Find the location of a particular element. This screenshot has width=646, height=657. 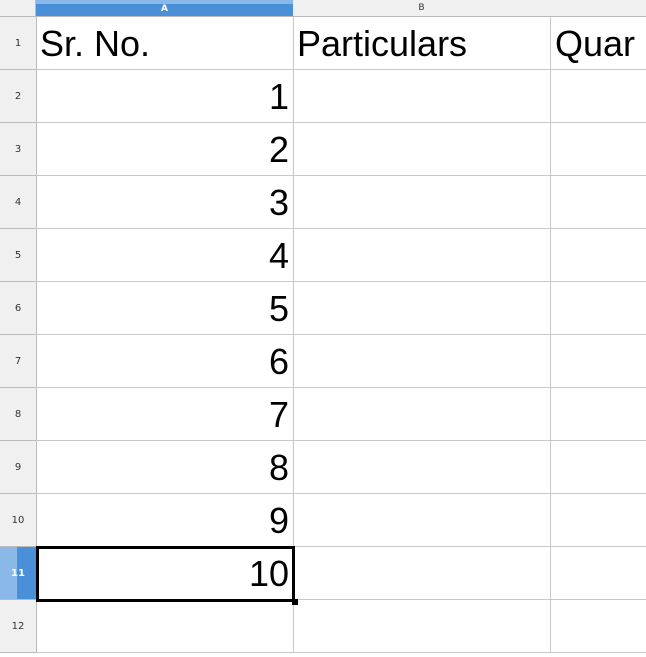

cell-a: 2 is located at coordinates (165, 149).